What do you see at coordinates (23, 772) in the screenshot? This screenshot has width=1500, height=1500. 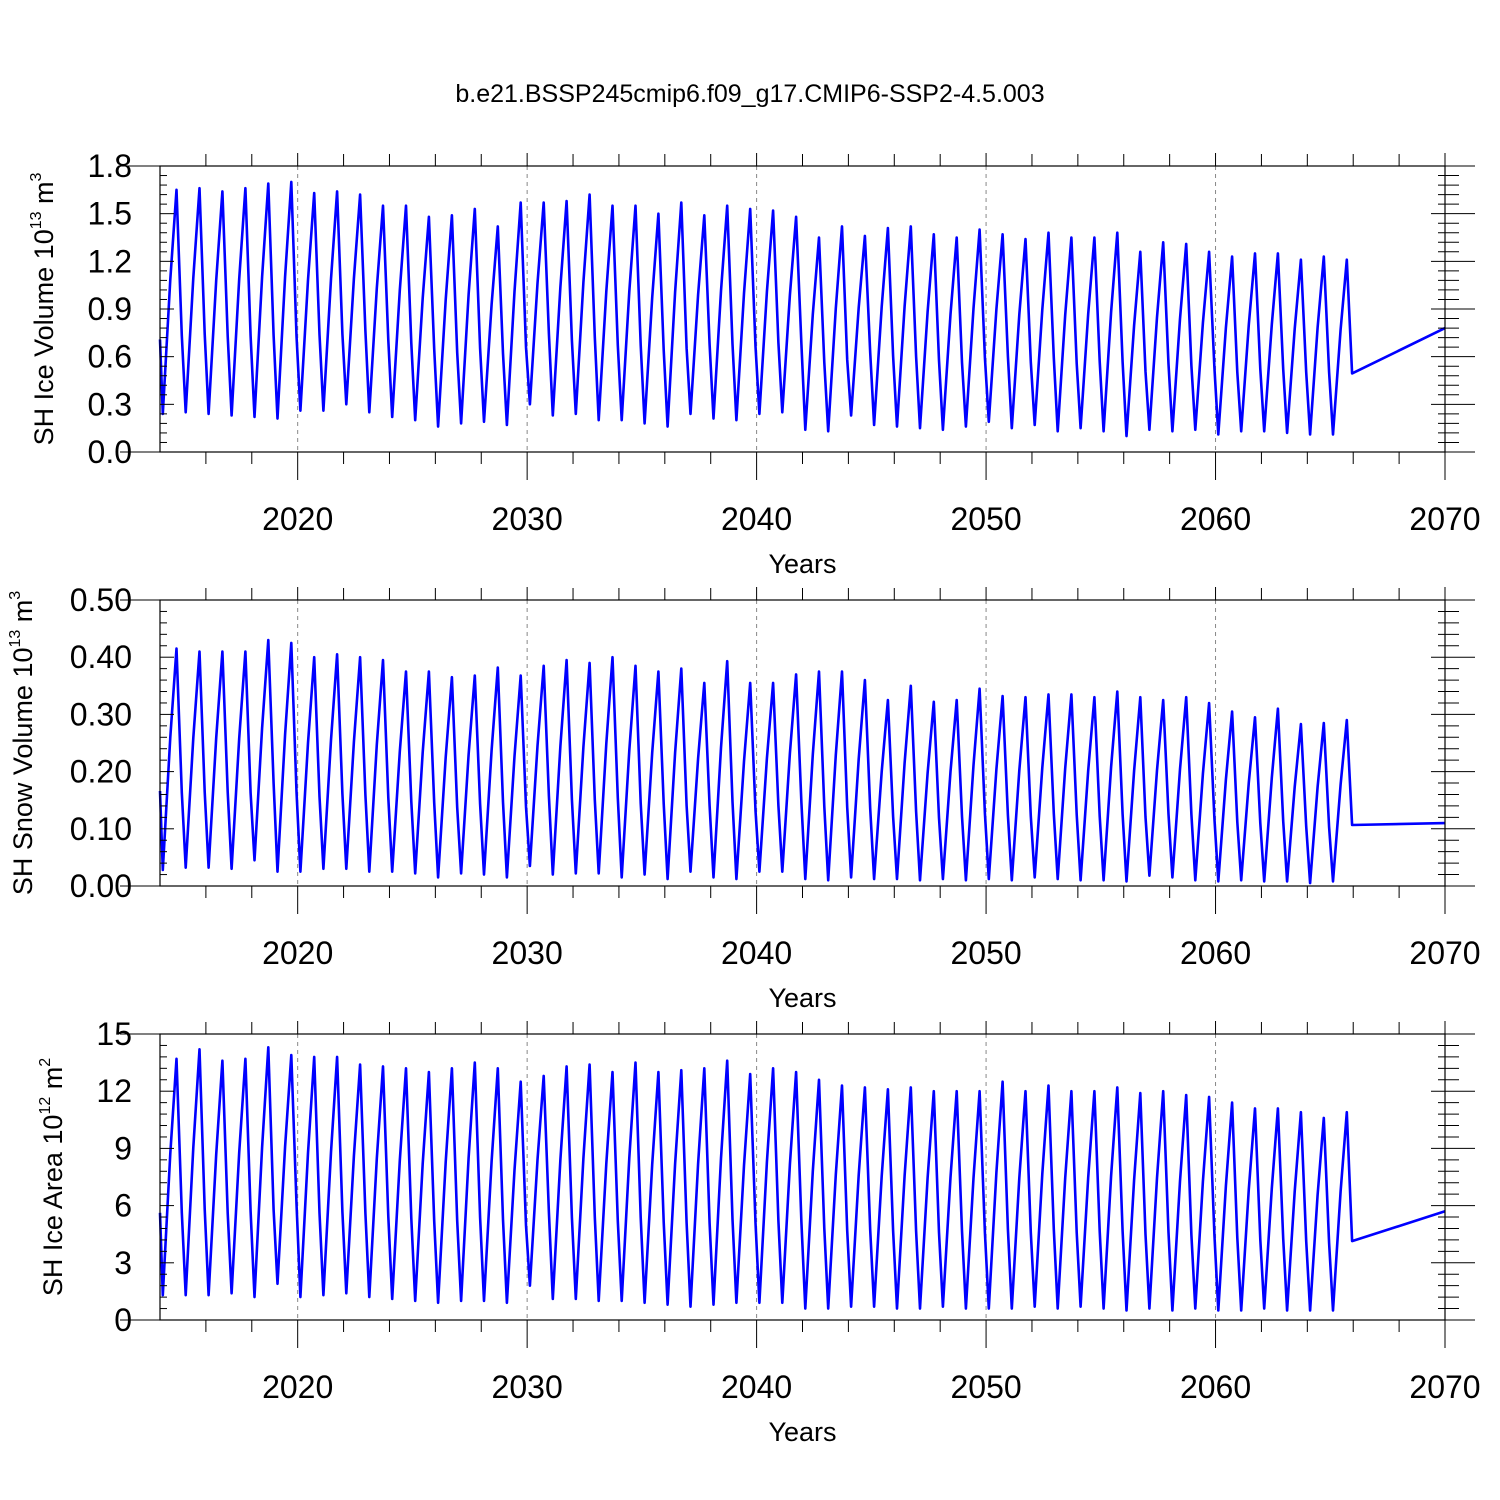 I see `y-label-main: SH Snow Volume 10` at bounding box center [23, 772].